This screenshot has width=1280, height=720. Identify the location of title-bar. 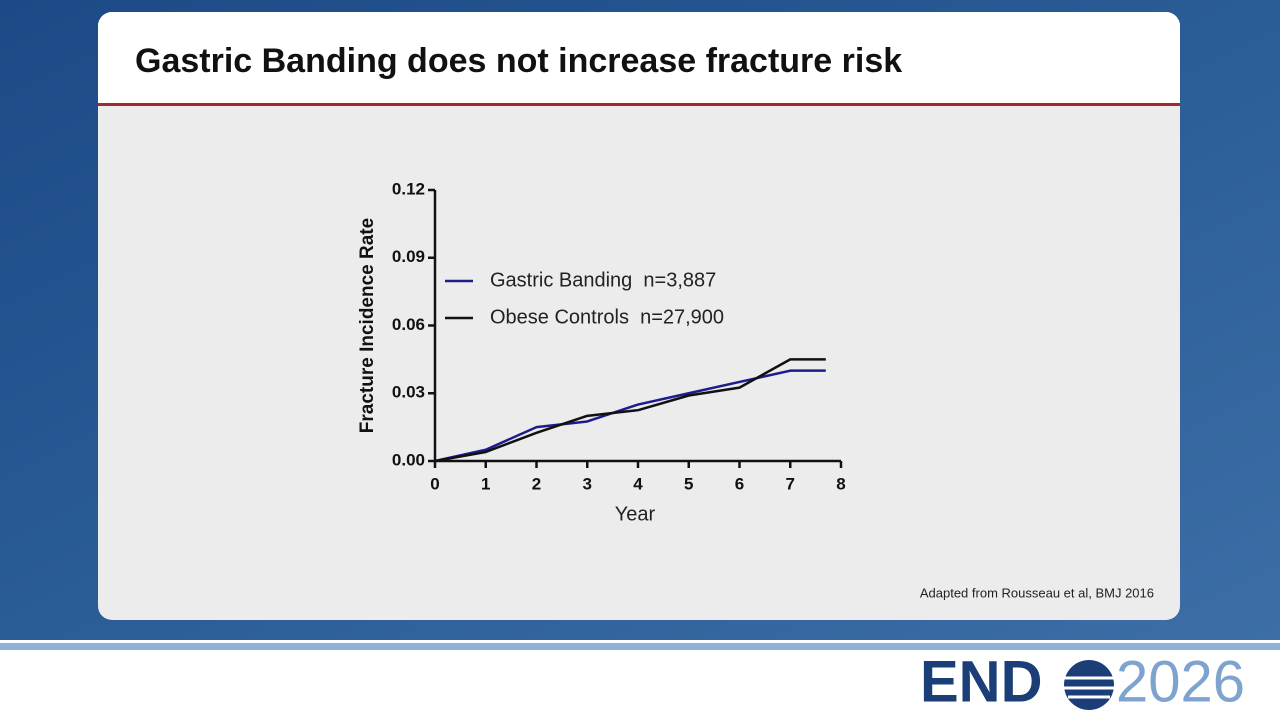
(639, 58).